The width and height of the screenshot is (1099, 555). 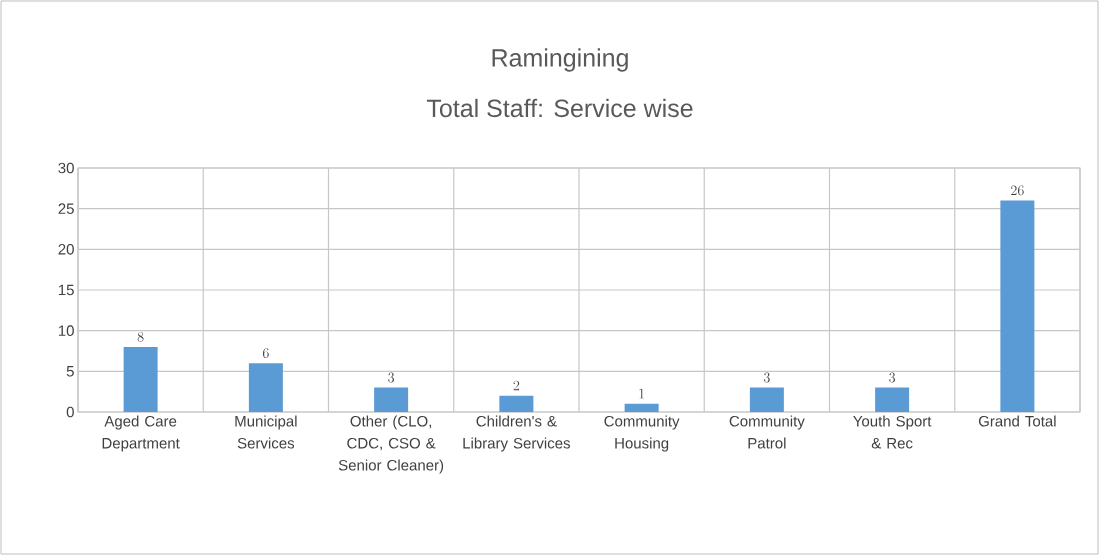 I want to click on y-tick-label: 25, so click(x=66, y=208).